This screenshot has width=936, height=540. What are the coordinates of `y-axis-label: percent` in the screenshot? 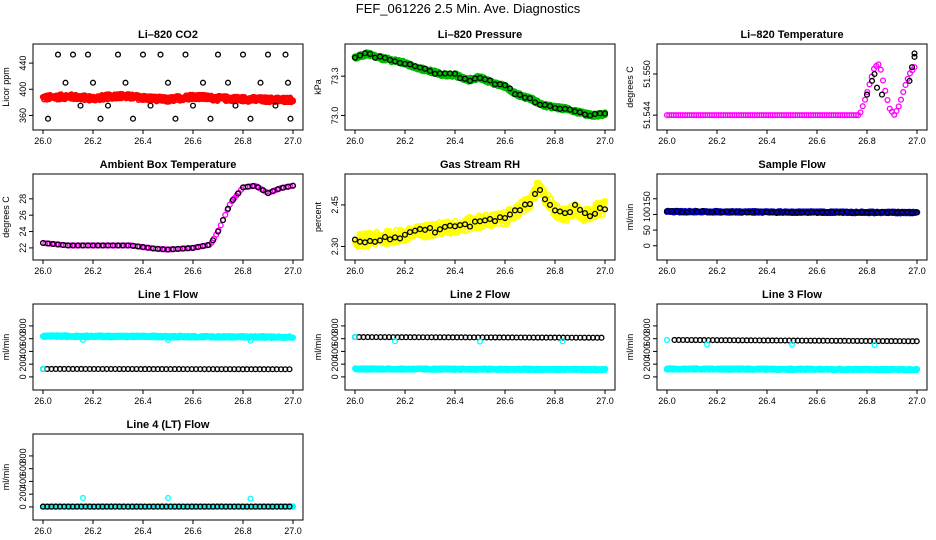 It's located at (318, 216).